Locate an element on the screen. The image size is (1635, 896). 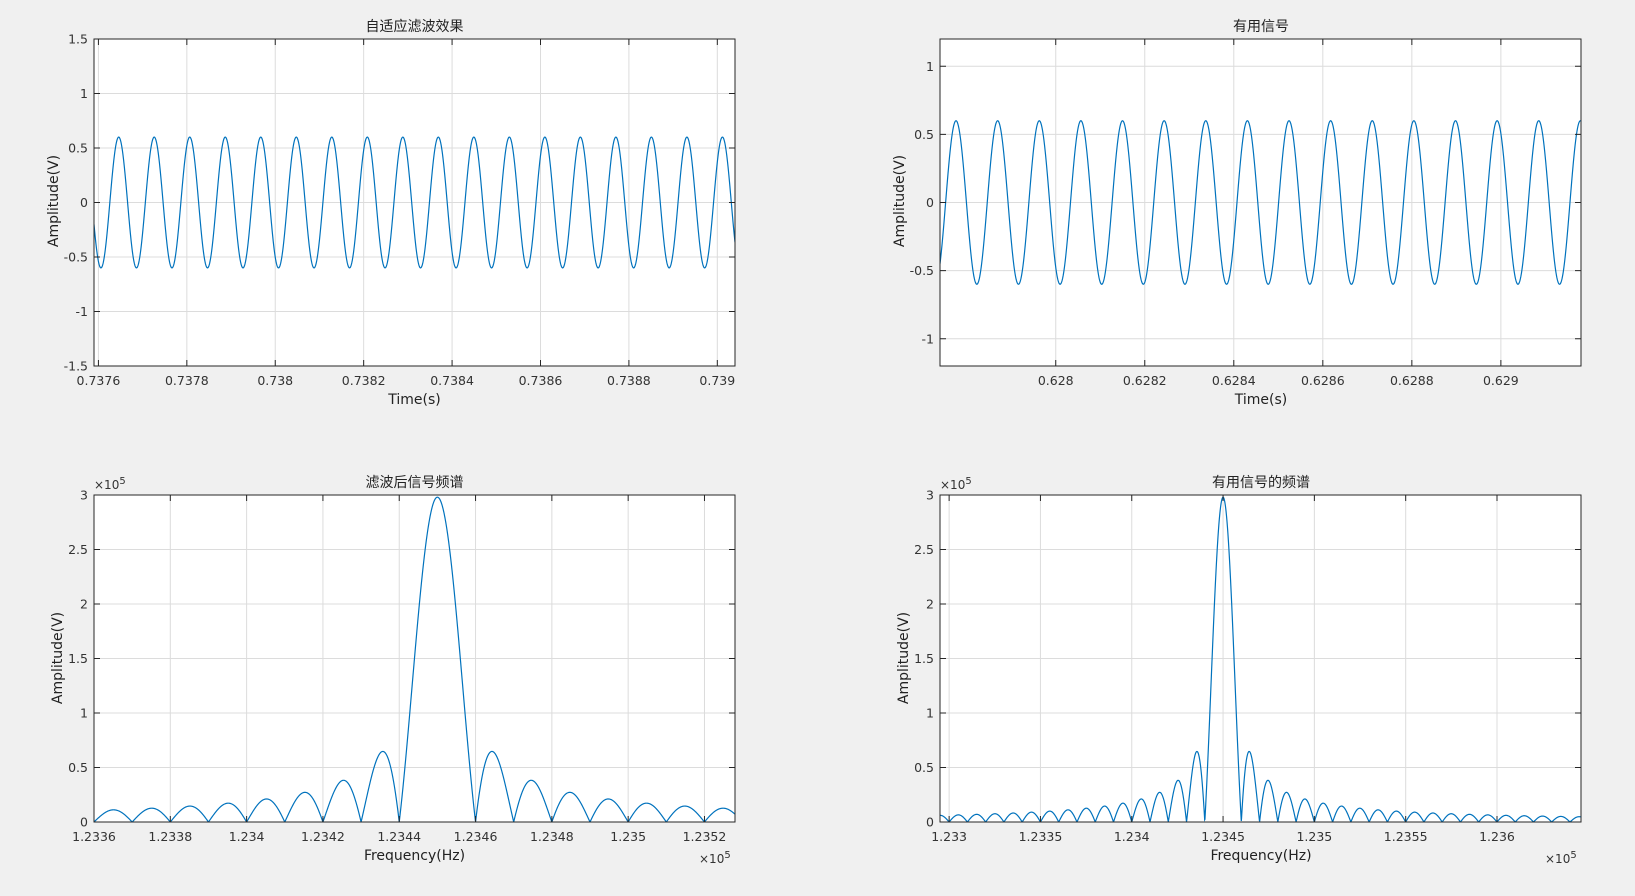
x-tick-label: 0.739 is located at coordinates (717, 380).